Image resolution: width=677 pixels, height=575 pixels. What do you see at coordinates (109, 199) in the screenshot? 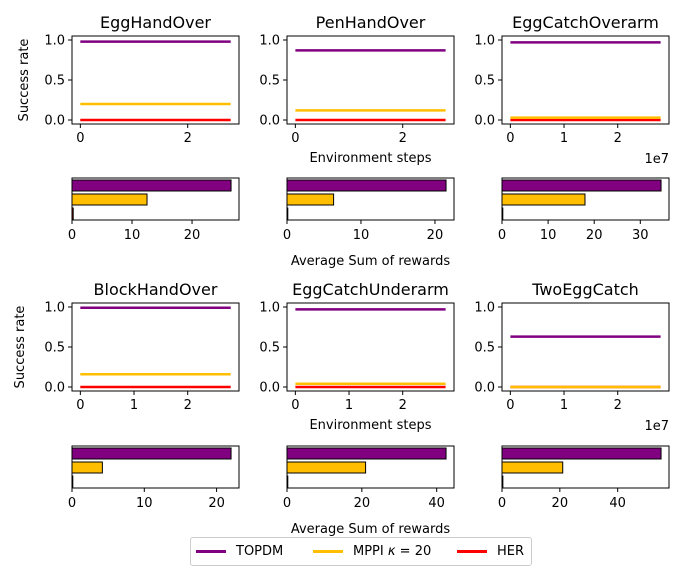
I see `bar-plot-1-bar-mppi` at bounding box center [109, 199].